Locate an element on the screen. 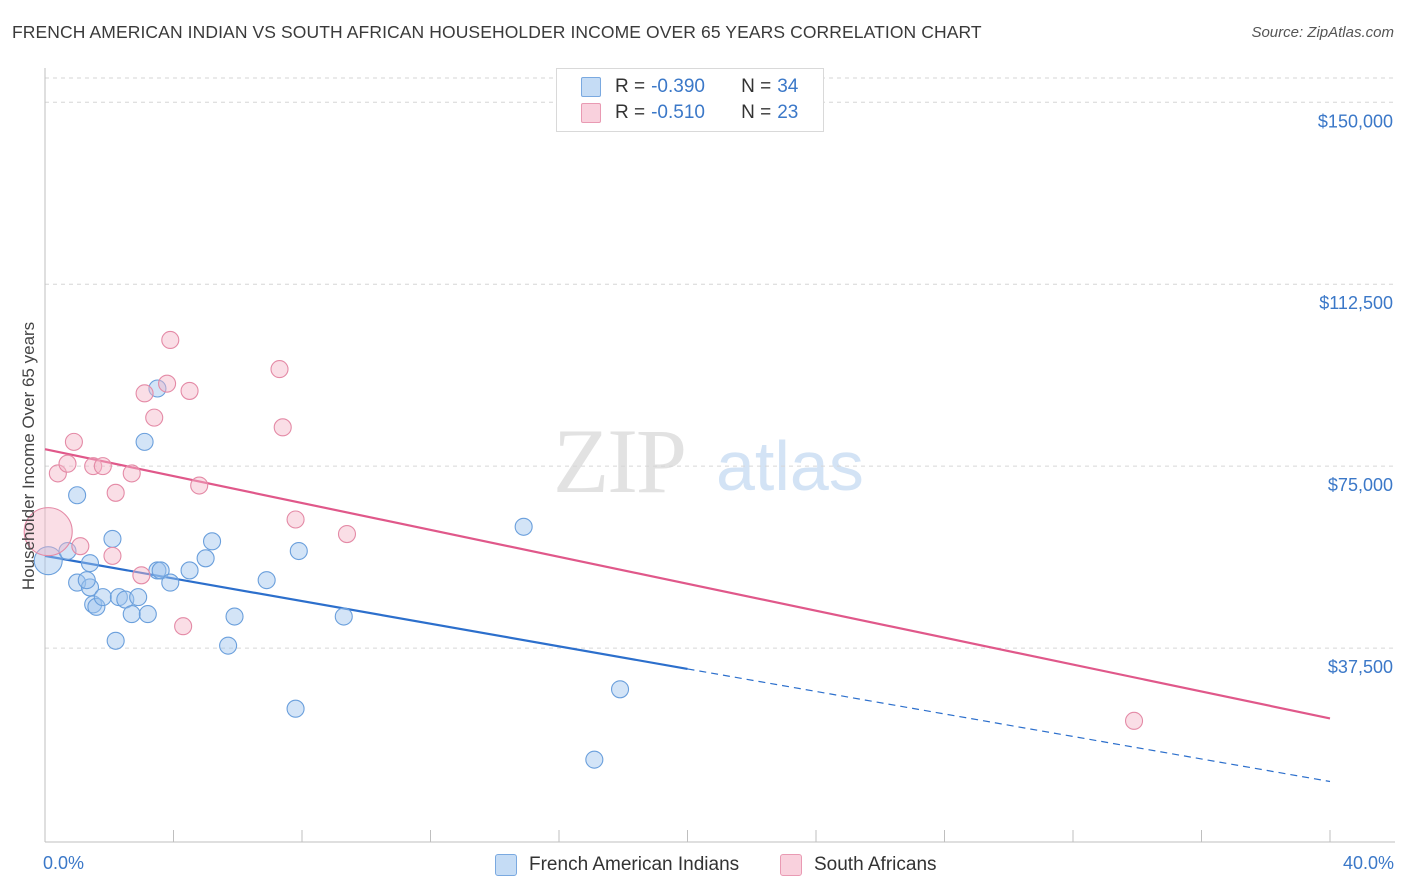 This screenshot has height=892, width=1406. legend-item-south-africans: South Africans is located at coordinates (858, 865).